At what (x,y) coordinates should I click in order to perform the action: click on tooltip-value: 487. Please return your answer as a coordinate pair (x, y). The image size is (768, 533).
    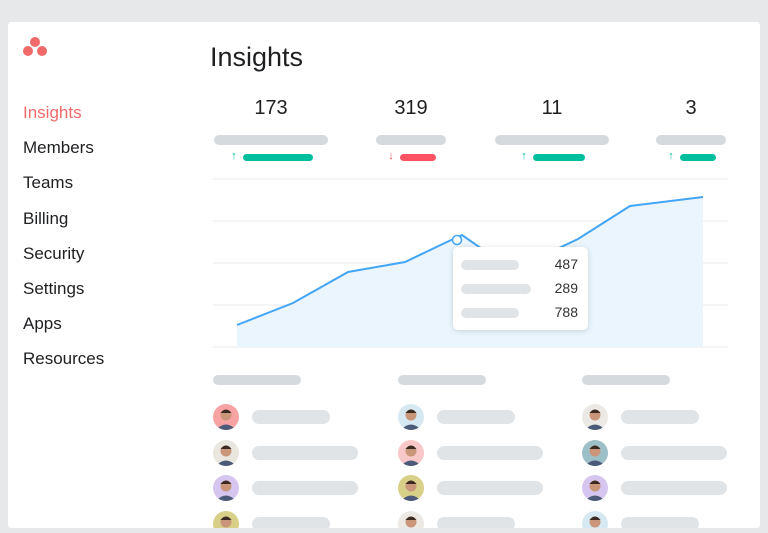
    Looking at the image, I should click on (566, 264).